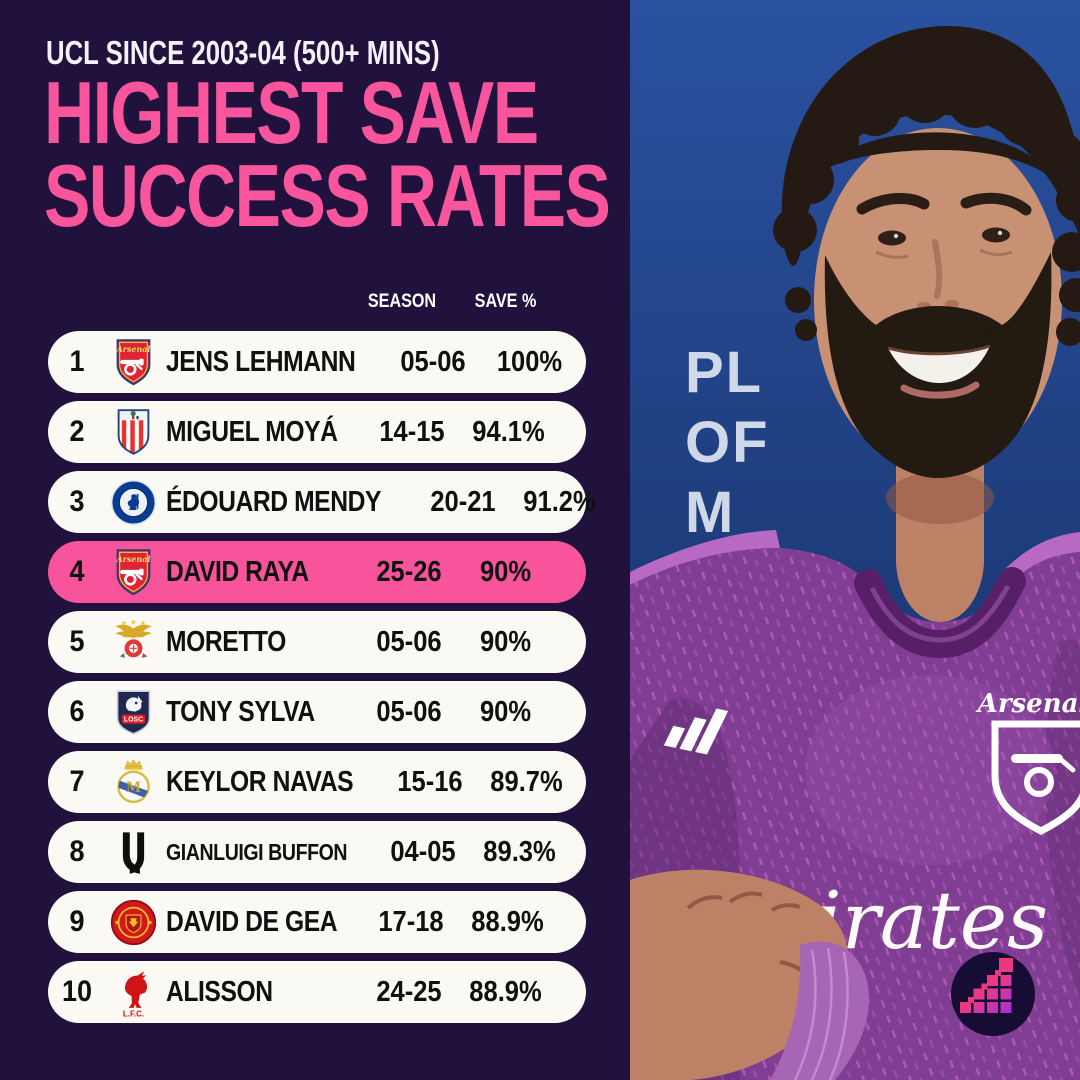  I want to click on rank-number: 2, so click(77, 431).